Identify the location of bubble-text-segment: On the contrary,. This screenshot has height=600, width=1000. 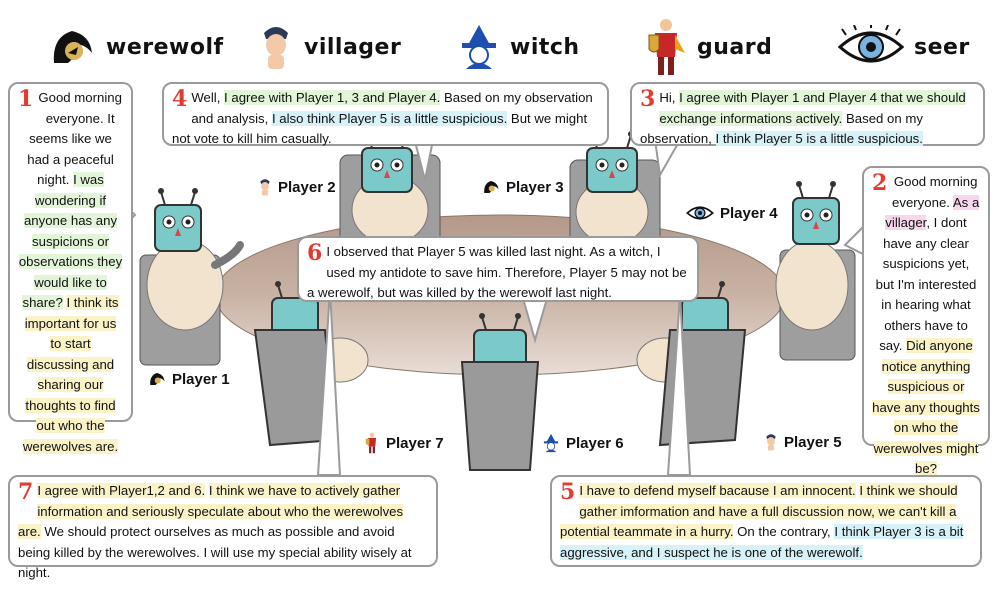
(784, 531).